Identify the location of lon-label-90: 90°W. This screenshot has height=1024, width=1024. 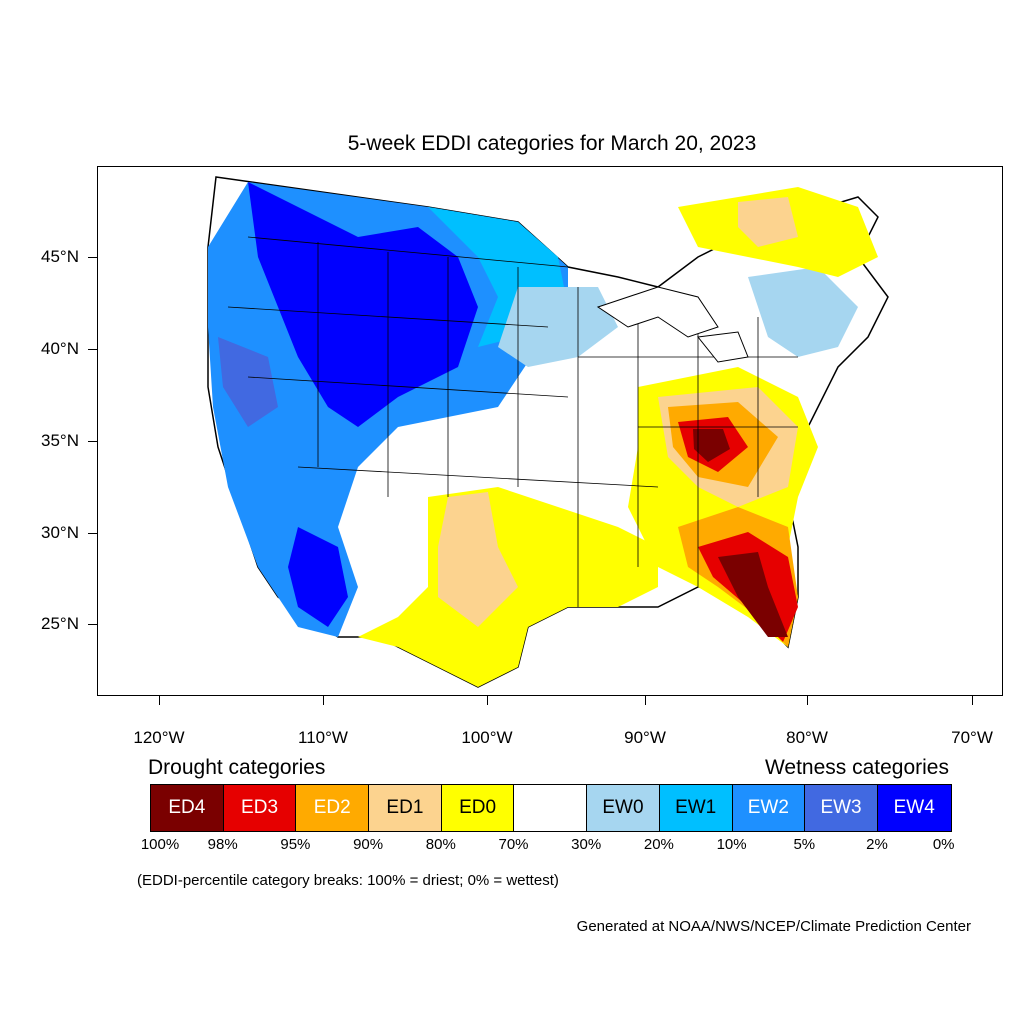
(645, 737).